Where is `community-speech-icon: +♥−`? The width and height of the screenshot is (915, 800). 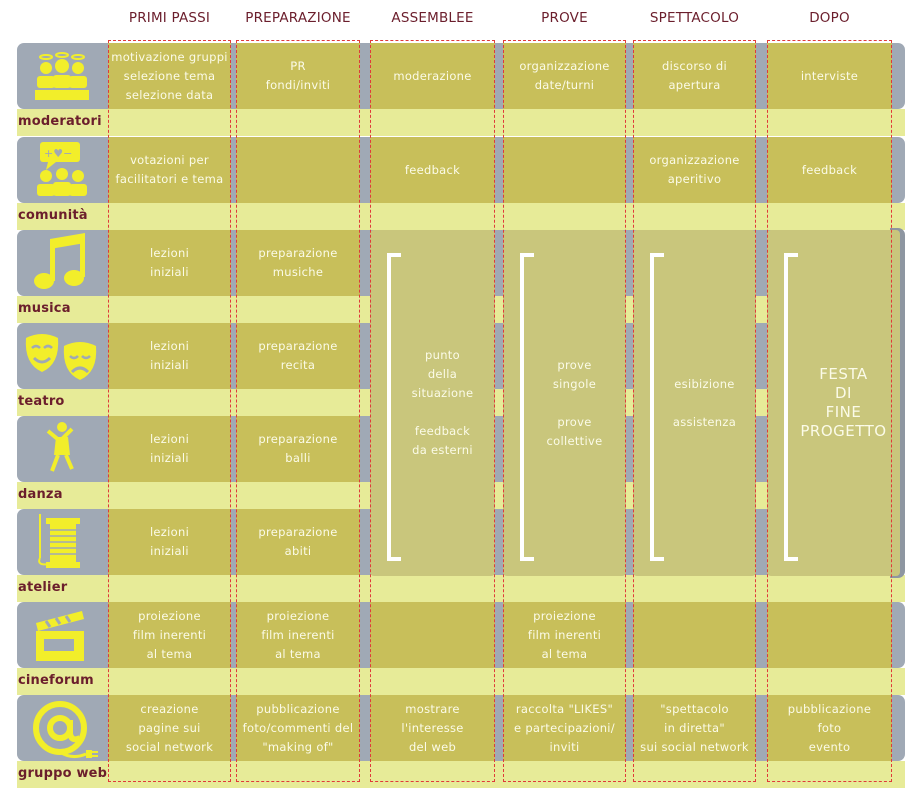 community-speech-icon: +♥− is located at coordinates (62, 173).